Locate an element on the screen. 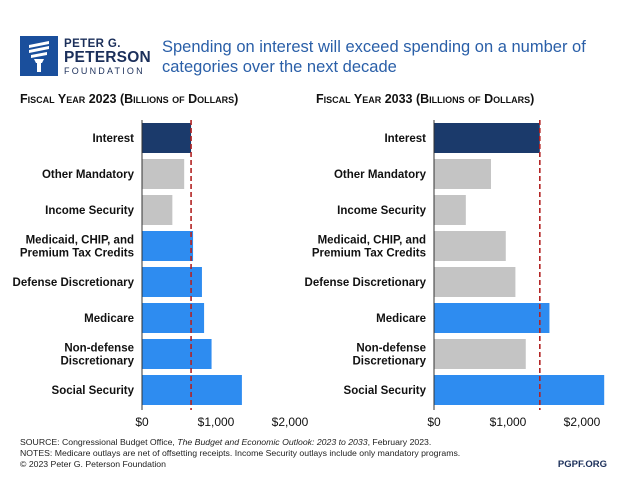 The height and width of the screenshot is (479, 627). source-suffix: , February 2023. is located at coordinates (399, 442).